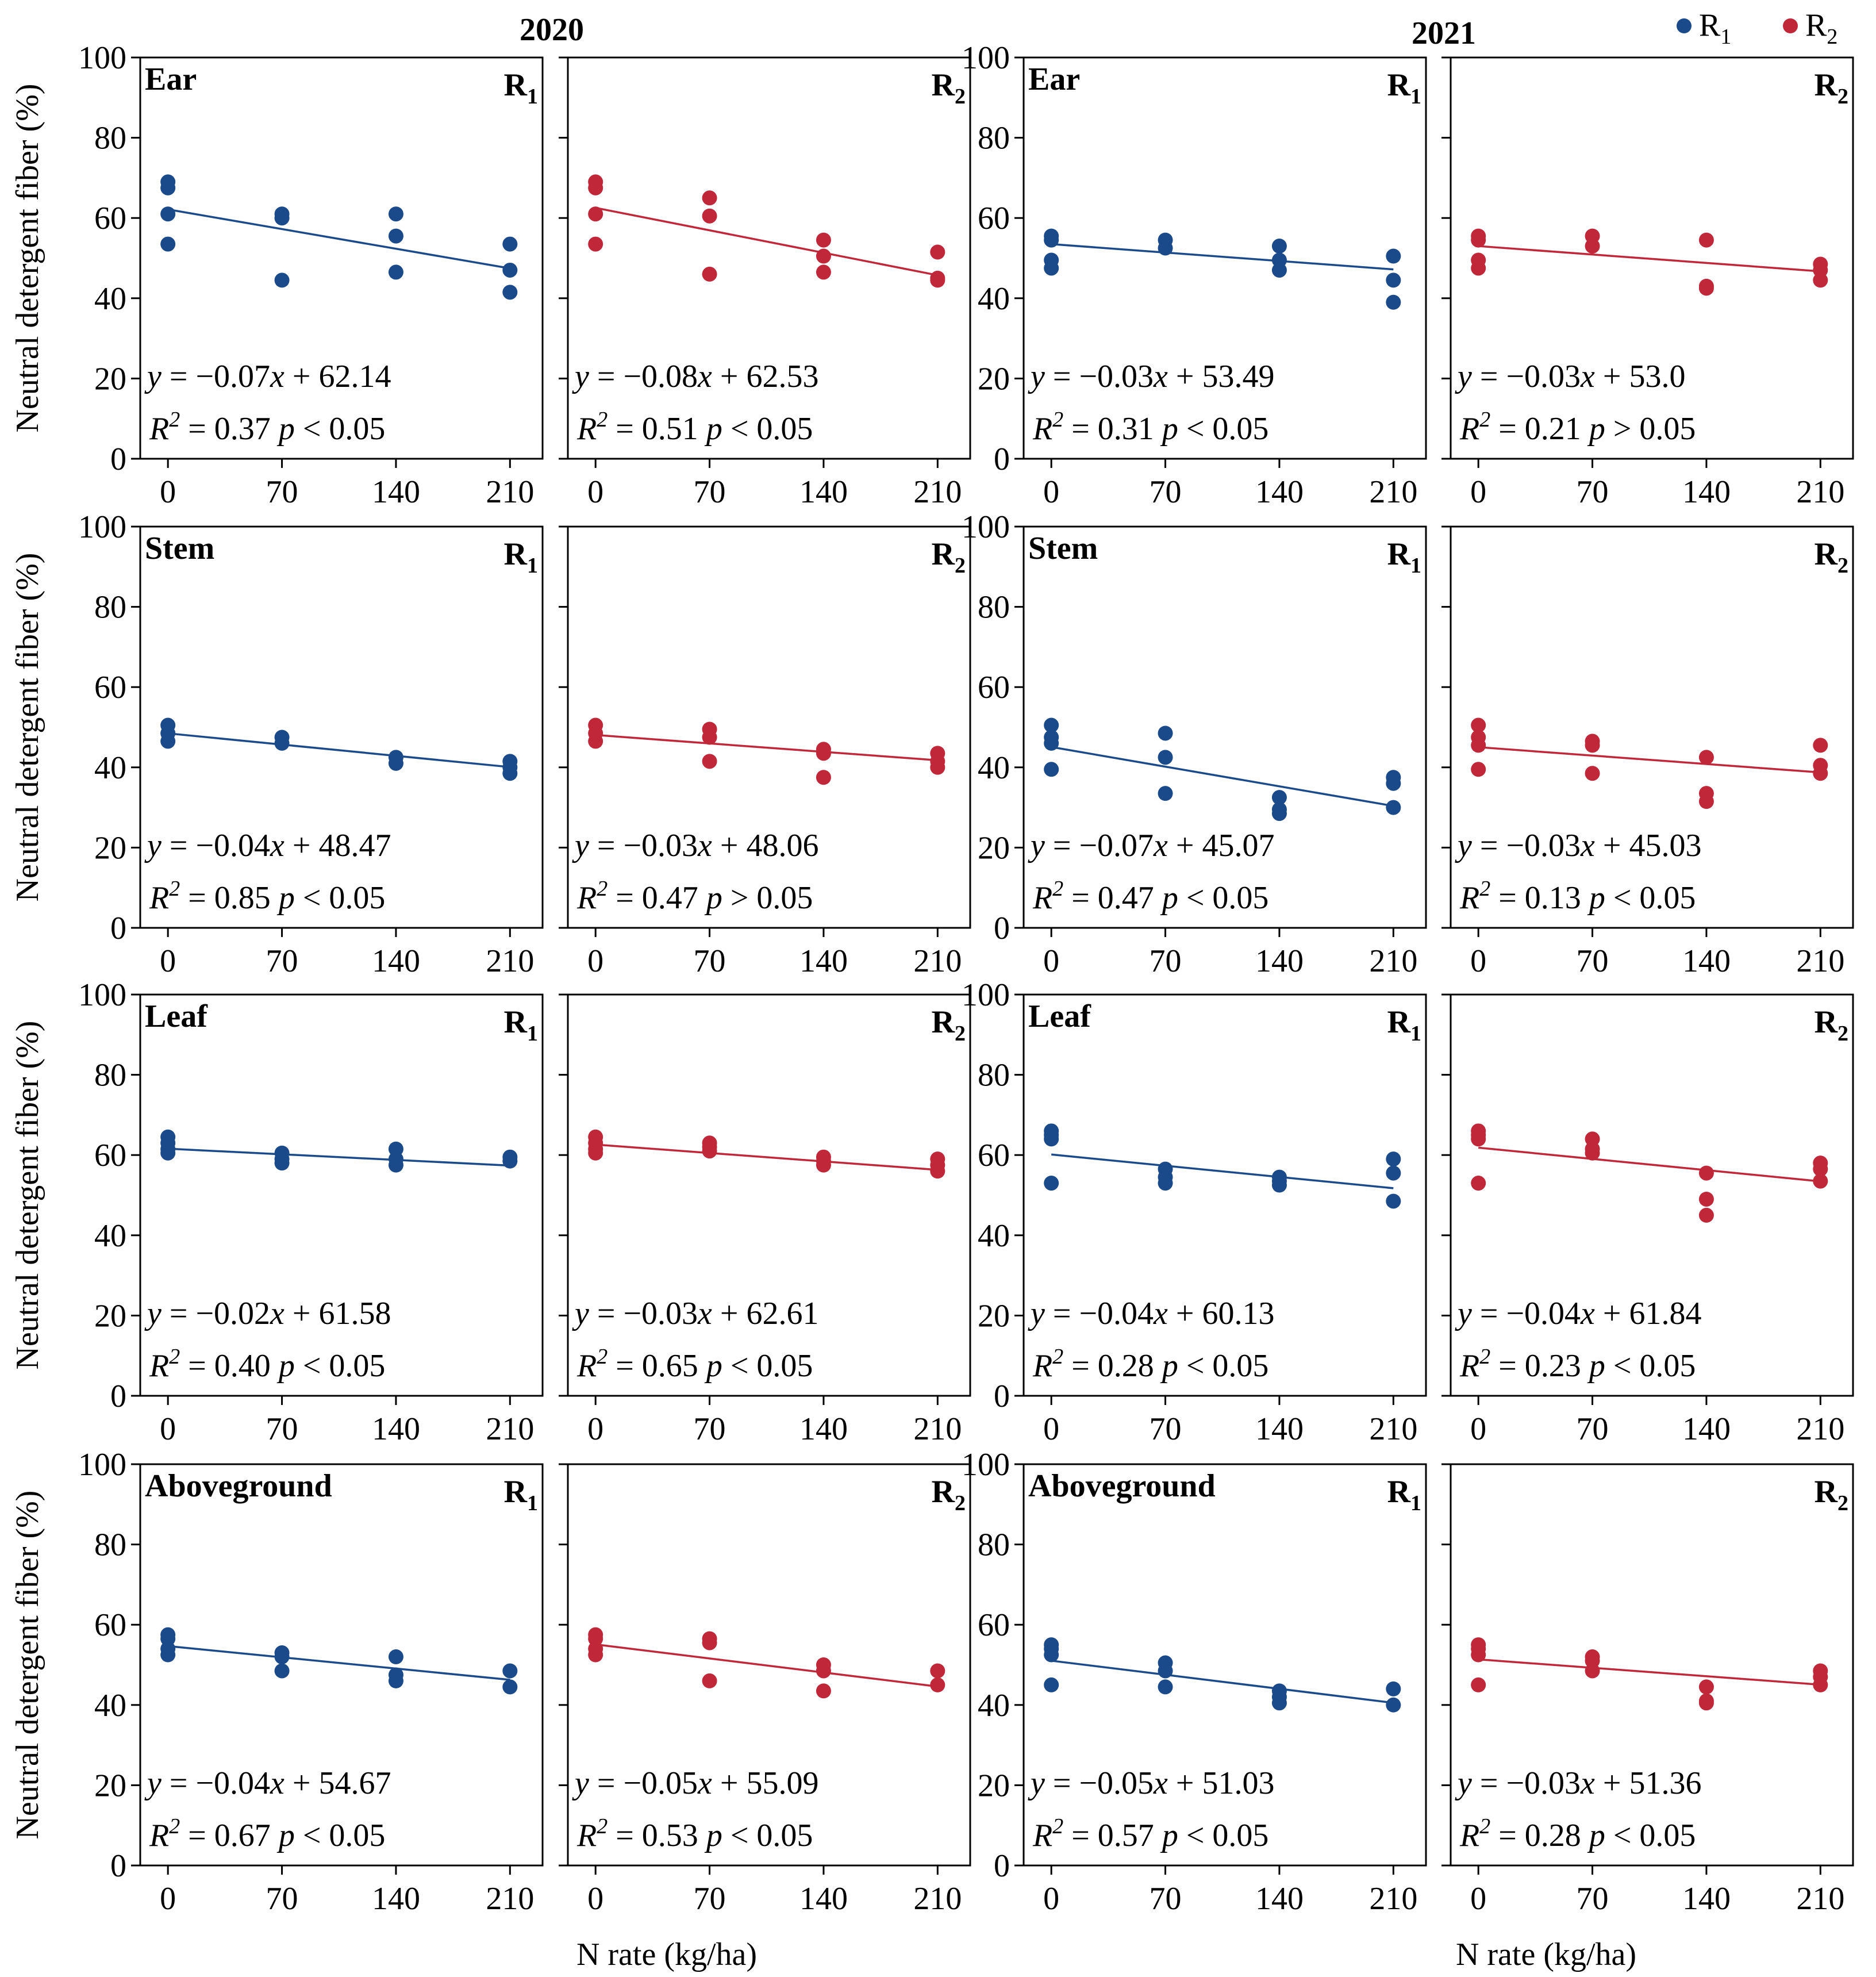  Describe the element at coordinates (267, 1833) in the screenshot. I see `r2-p-stats: R2 = 0.67 p < 0.05` at that location.